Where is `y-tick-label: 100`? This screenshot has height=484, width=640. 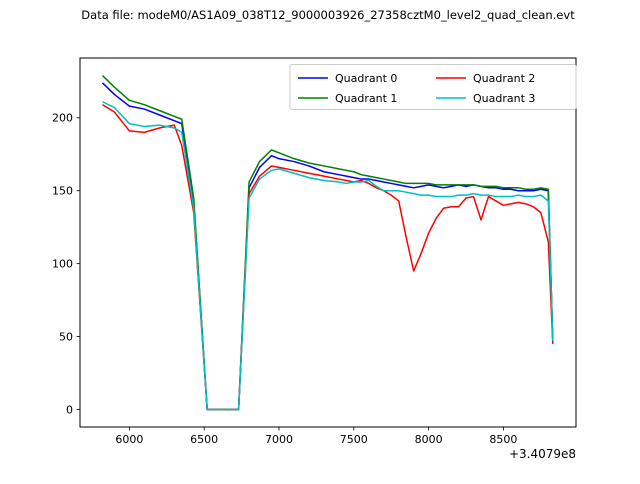 y-tick-label: 100 is located at coordinates (62, 263).